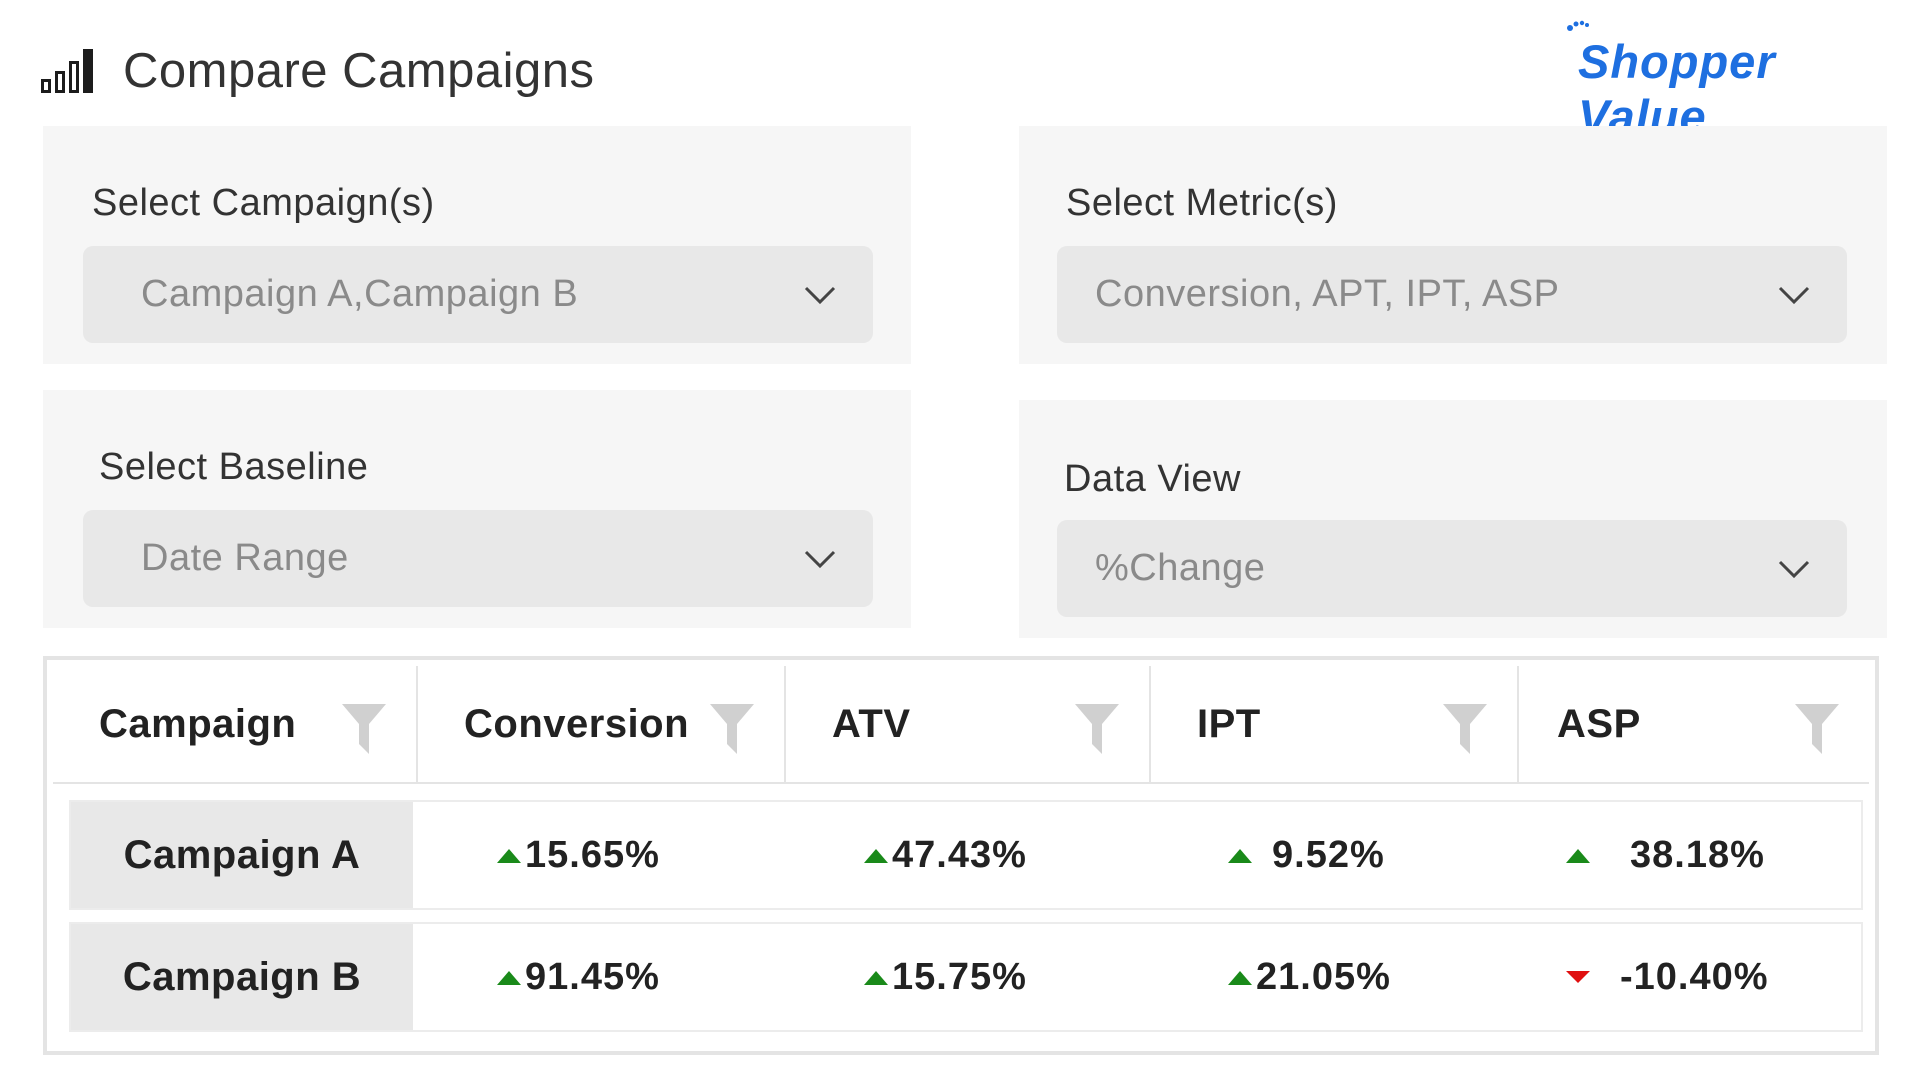 This screenshot has width=1920, height=1080. Describe the element at coordinates (1328, 854) in the screenshot. I see `metric-value: 9.52%` at that location.